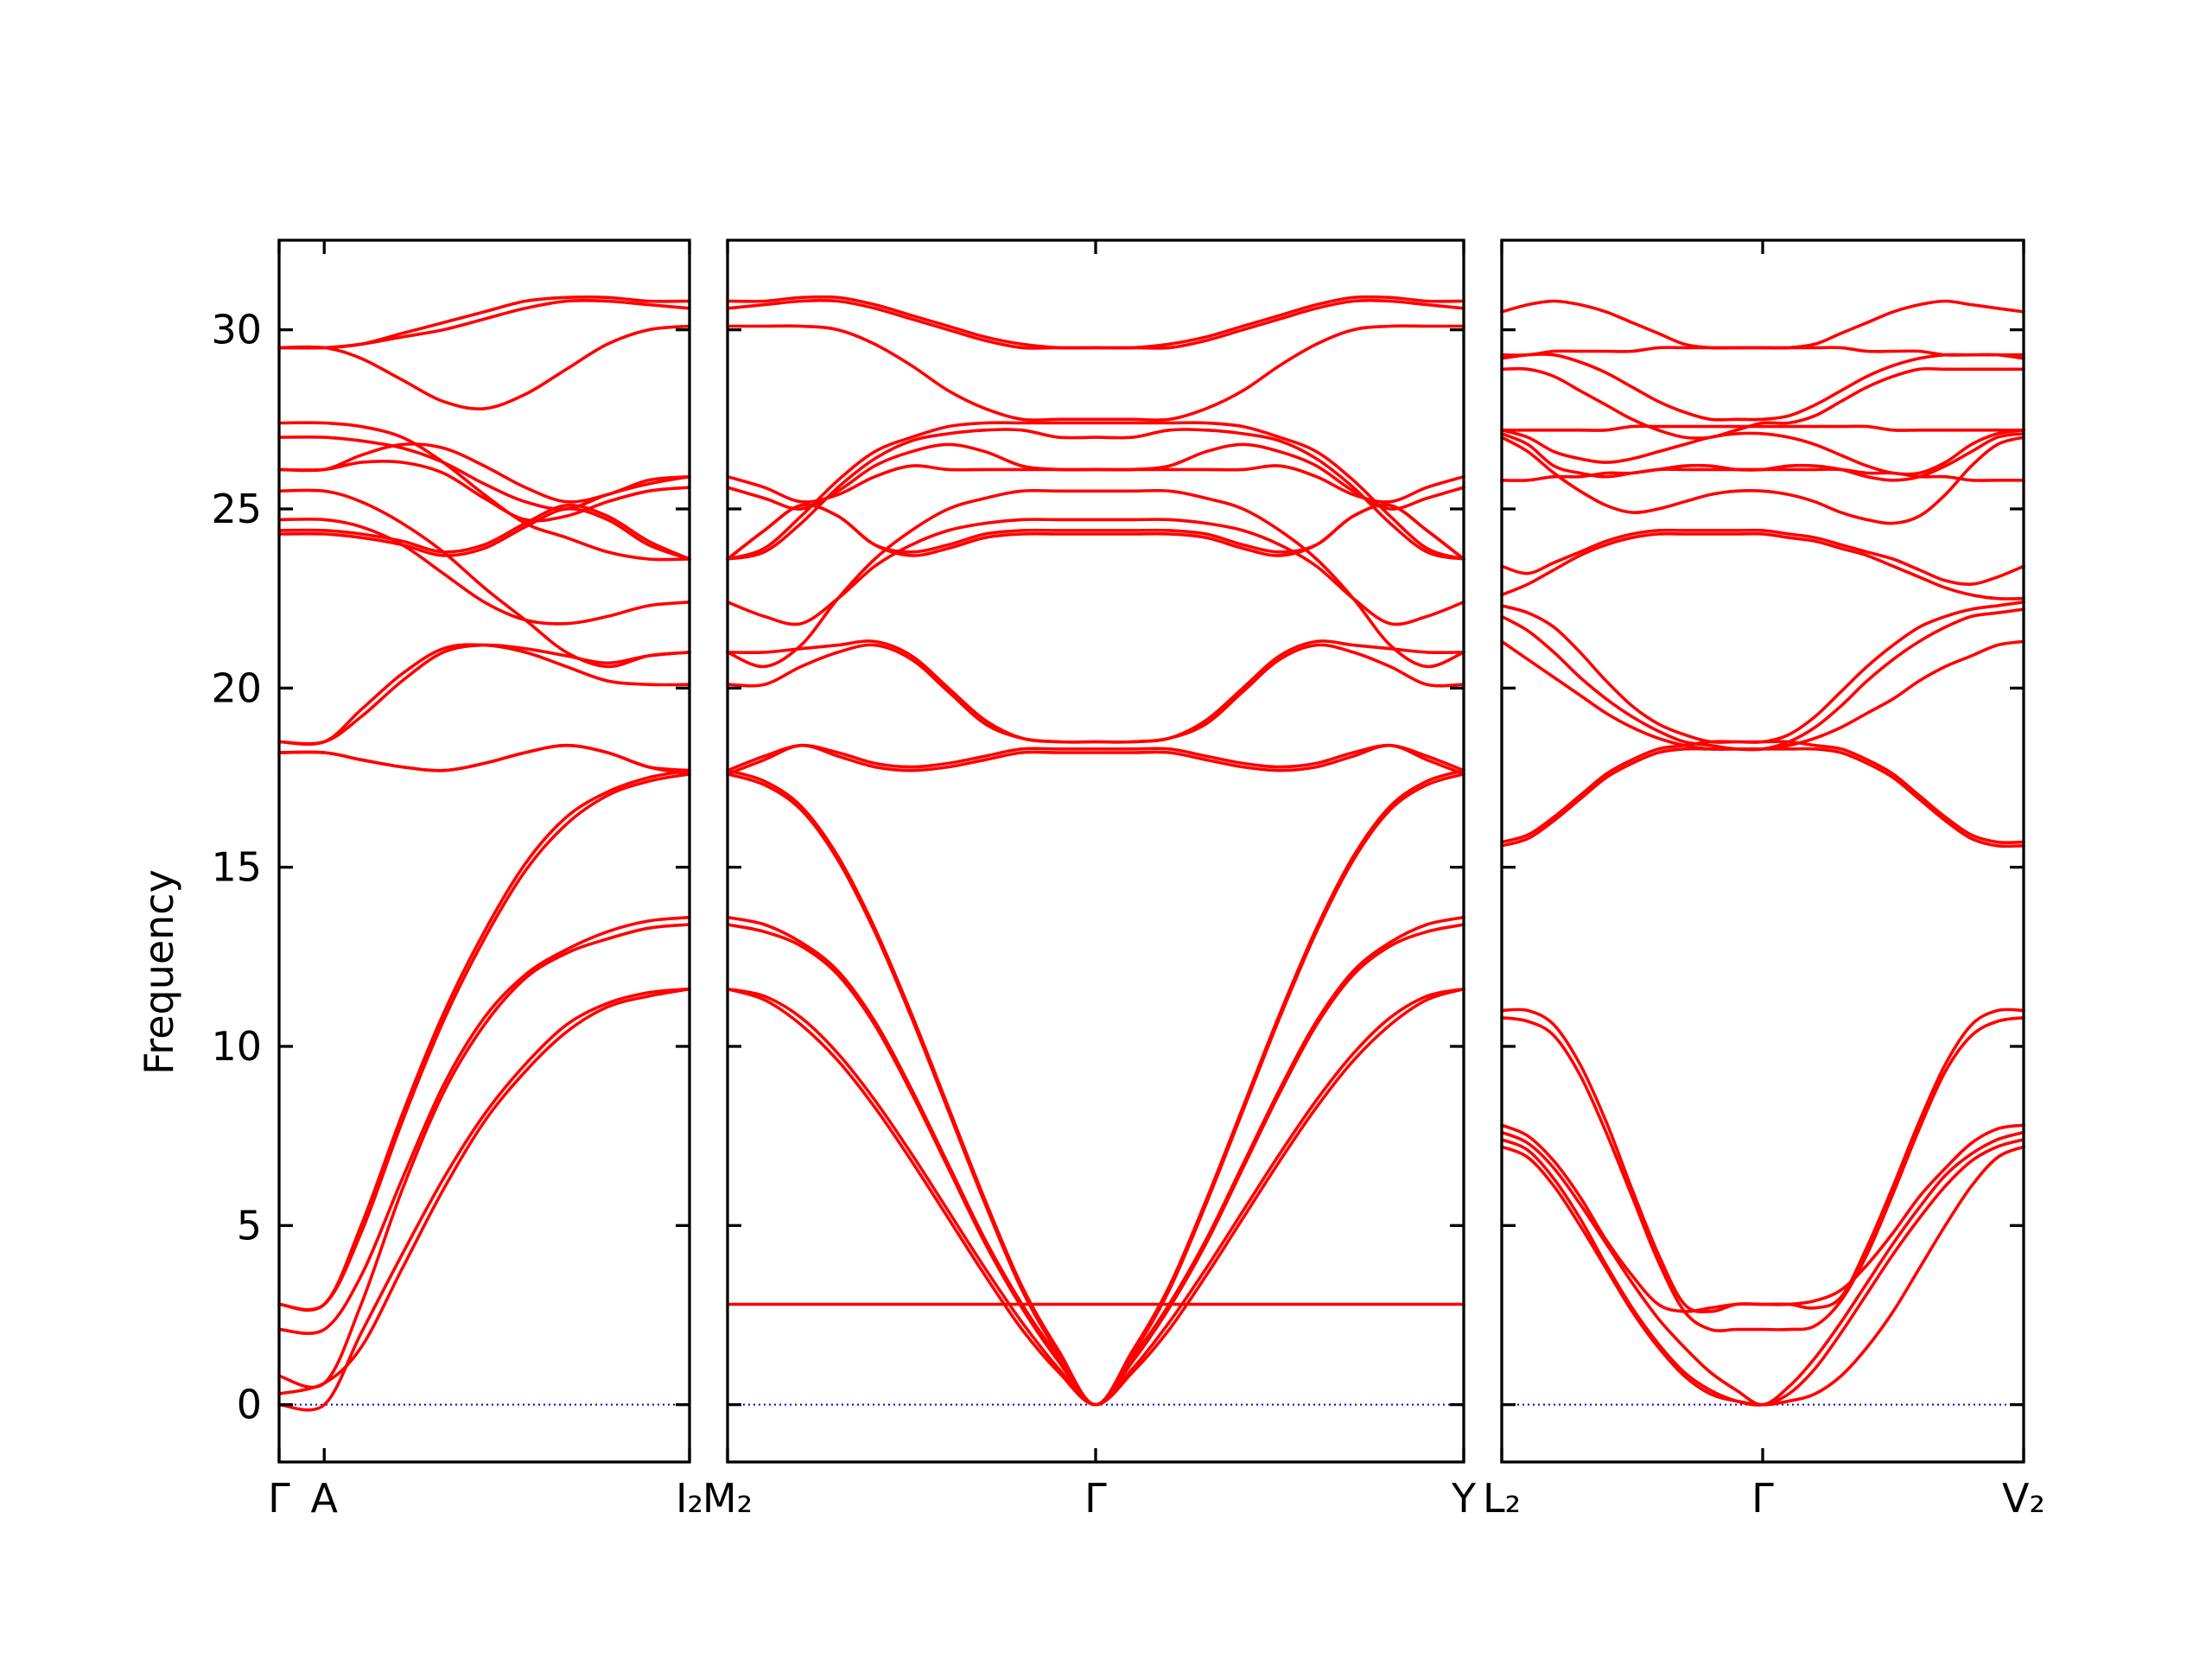  Describe the element at coordinates (2024, 1498) in the screenshot. I see `x-tick-label: V₂` at that location.